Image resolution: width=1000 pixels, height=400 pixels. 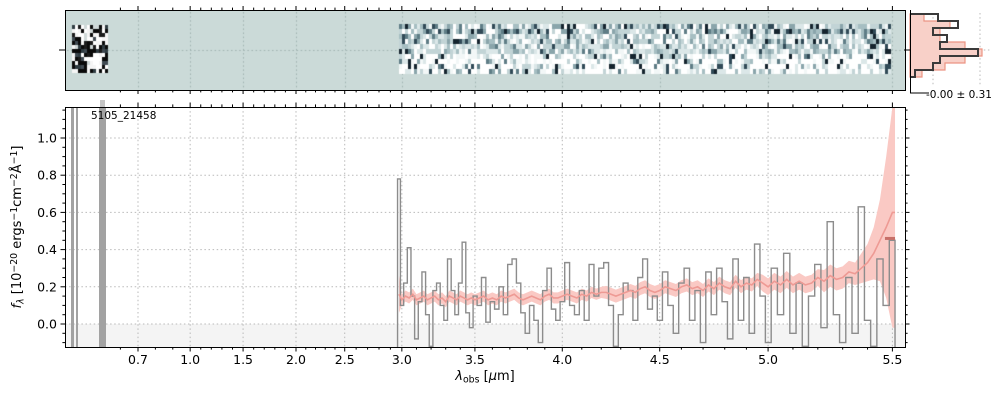 What do you see at coordinates (47, 175) in the screenshot?
I see `y-tick-label: 0.8` at bounding box center [47, 175].